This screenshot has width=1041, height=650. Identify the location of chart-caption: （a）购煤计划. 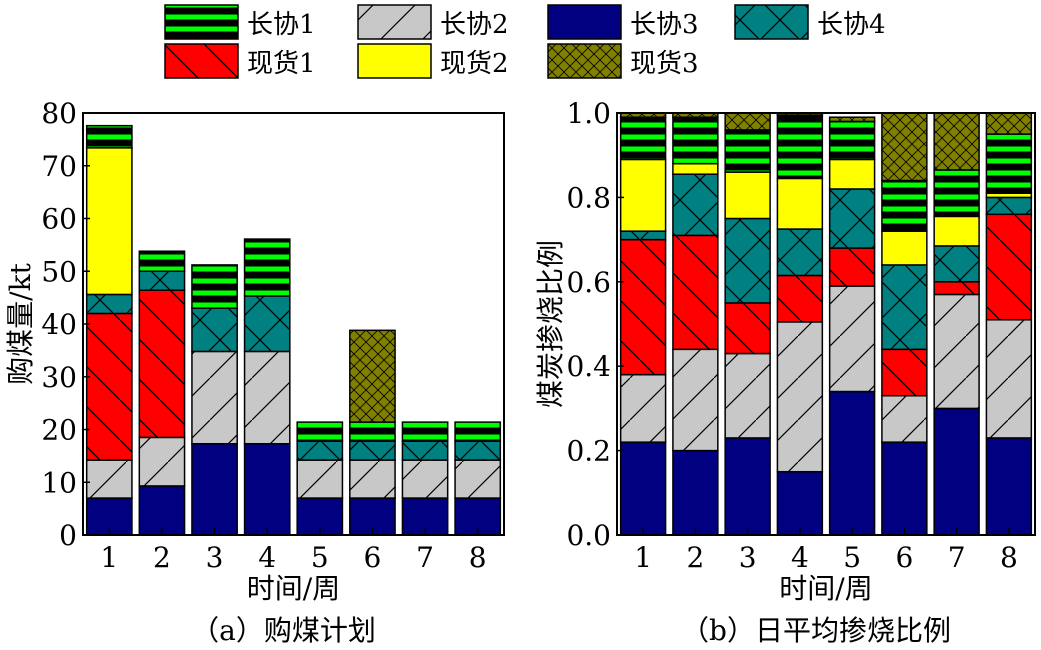
(283, 630).